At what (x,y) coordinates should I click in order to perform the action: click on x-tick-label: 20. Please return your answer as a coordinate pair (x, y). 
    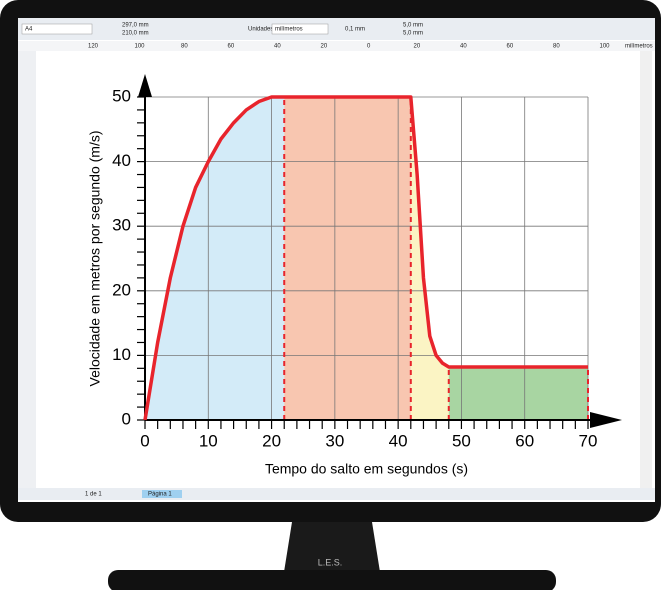
    Looking at the image, I should click on (271, 440).